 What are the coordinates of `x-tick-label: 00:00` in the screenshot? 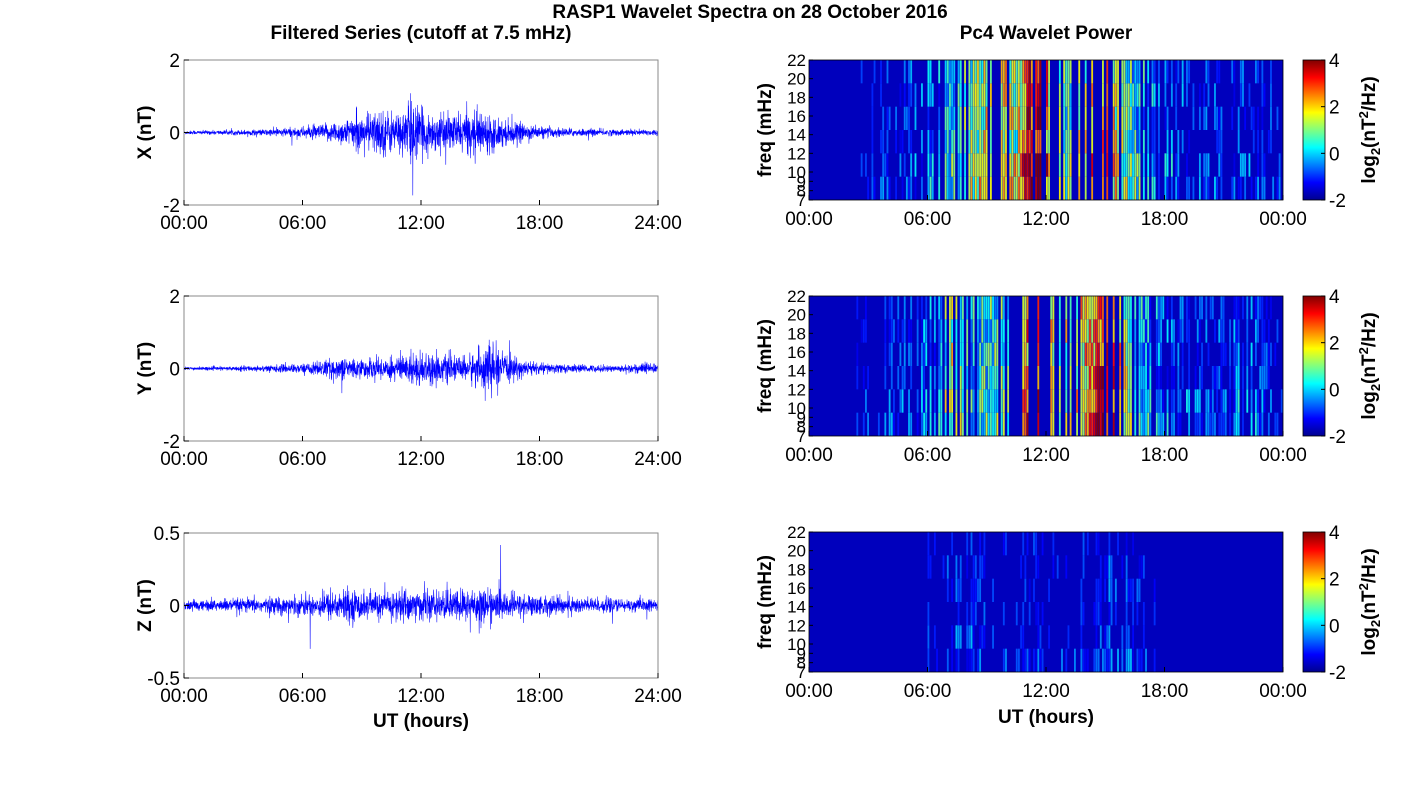 It's located at (1283, 455).